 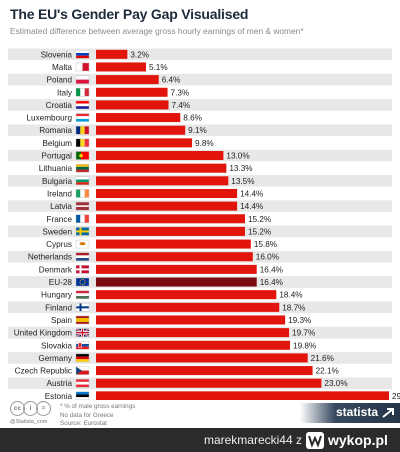 I want to click on footnote-source: Source: Eurostat, so click(x=83, y=423).